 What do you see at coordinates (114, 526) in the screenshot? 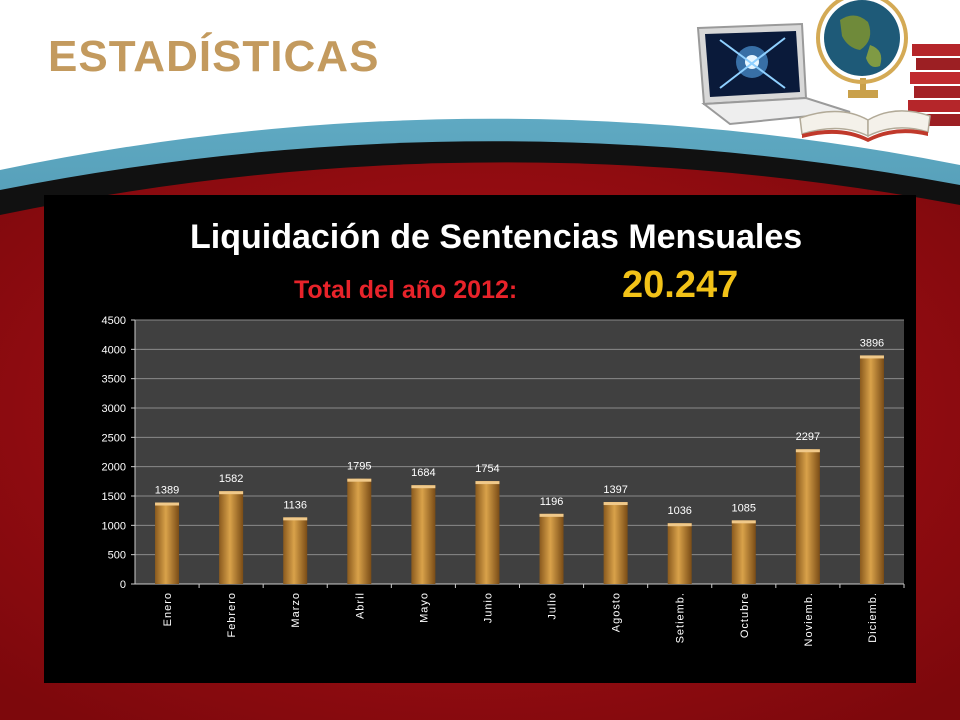
I see `y-tick-label: 1000` at bounding box center [114, 526].